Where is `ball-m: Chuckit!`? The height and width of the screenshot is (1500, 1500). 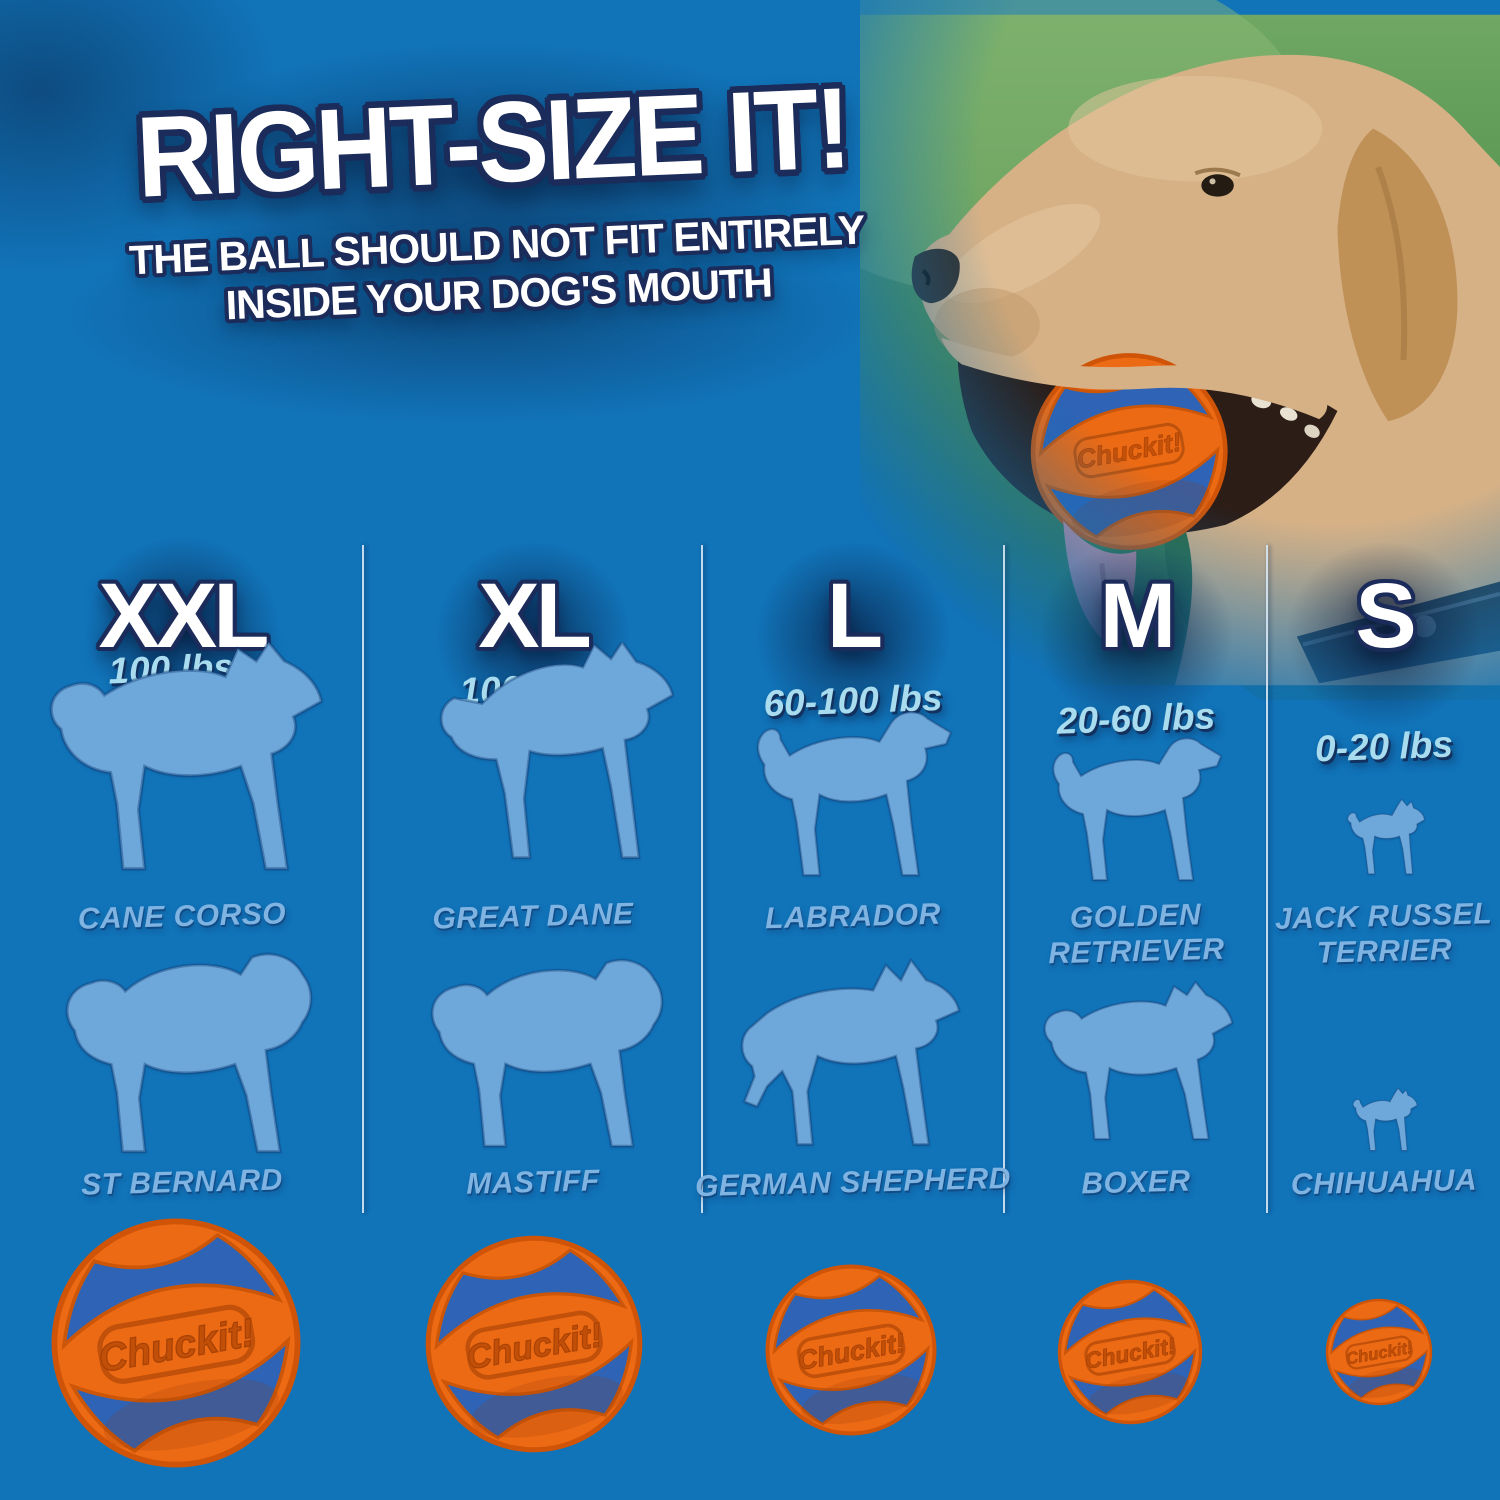
ball-m: Chuckit! is located at coordinates (1130, 1352).